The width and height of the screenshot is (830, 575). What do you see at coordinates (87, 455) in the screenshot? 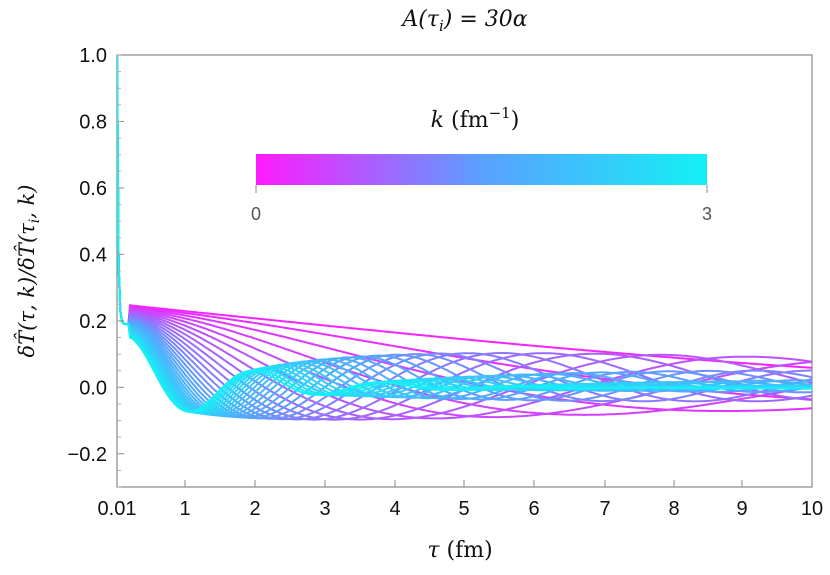
I see `y-tick-label: −0.2` at bounding box center [87, 455].